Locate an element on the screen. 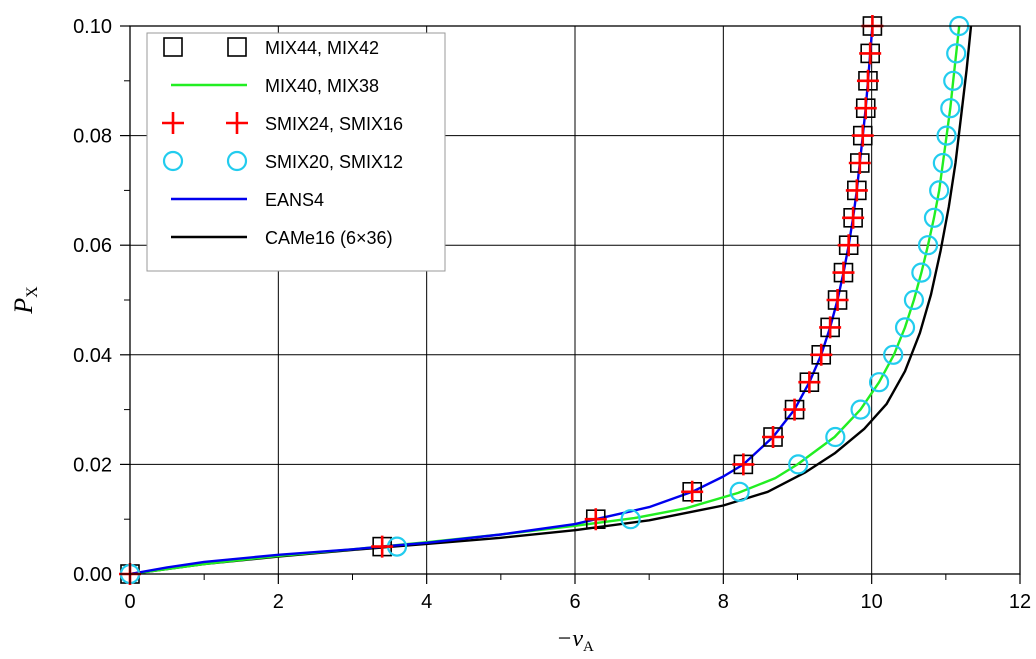 This screenshot has height=659, width=1036. legend-item-came16-6-36-label: CAMe16 (6×36) is located at coordinates (329, 238).